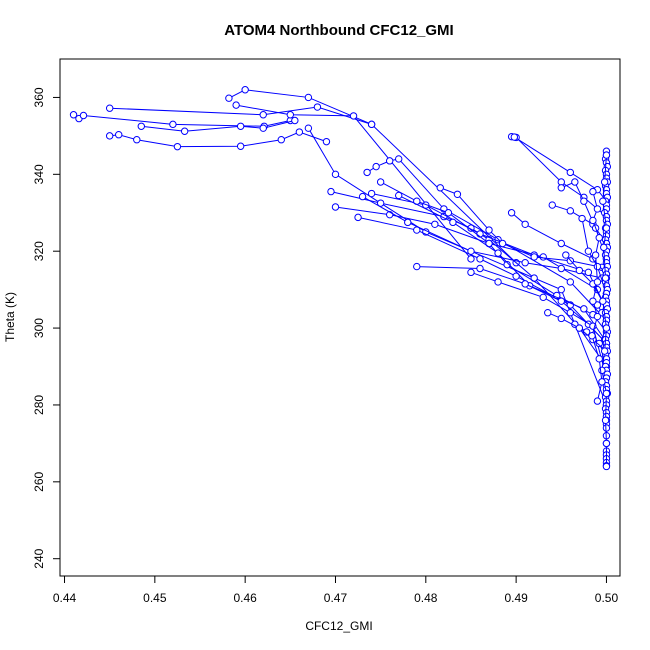 This screenshot has height=650, width=650. I want to click on y-tick-label: 360, so click(39, 97).